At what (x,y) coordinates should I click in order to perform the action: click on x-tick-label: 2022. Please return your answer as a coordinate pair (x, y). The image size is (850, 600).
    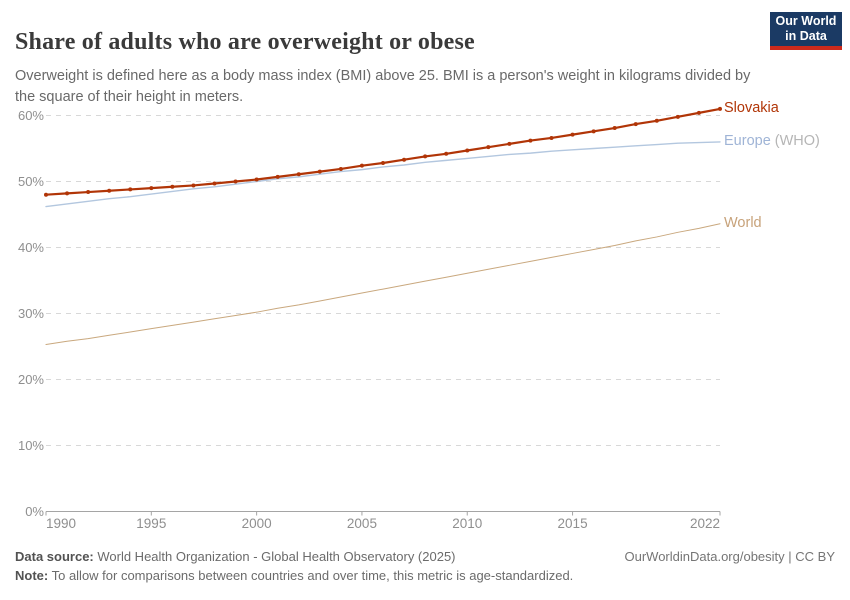
    Looking at the image, I should click on (704, 523).